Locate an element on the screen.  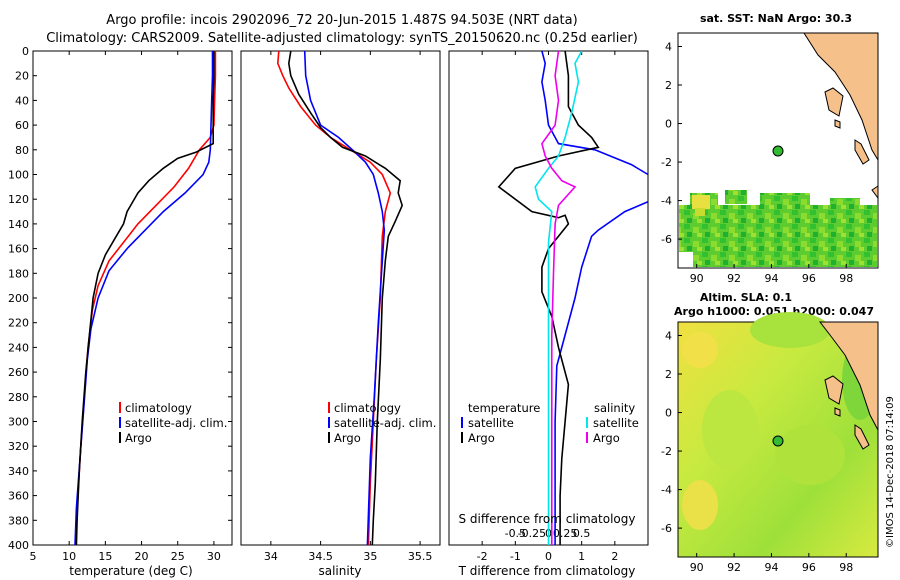
series-line-temperature-satellite-lower is located at coordinates (601, 372).